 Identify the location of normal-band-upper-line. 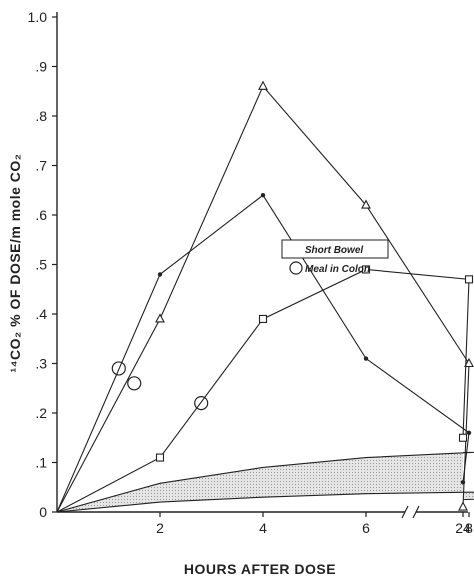
(265, 482).